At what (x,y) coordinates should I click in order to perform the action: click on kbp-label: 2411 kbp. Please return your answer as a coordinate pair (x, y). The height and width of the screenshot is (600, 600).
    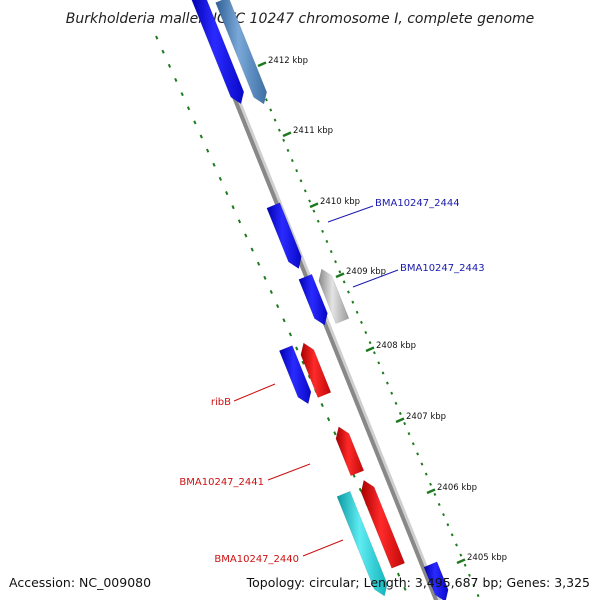
    Looking at the image, I should click on (313, 131).